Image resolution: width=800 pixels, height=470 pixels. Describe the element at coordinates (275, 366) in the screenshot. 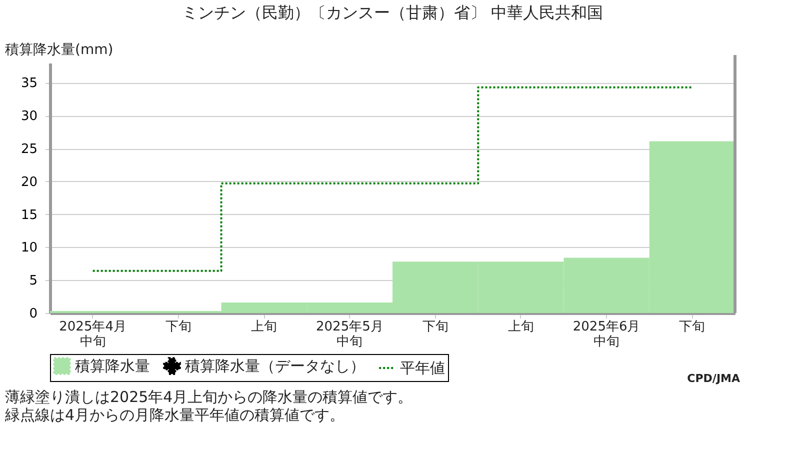

I see `legend-label: 積算降水量（データなし）` at that location.